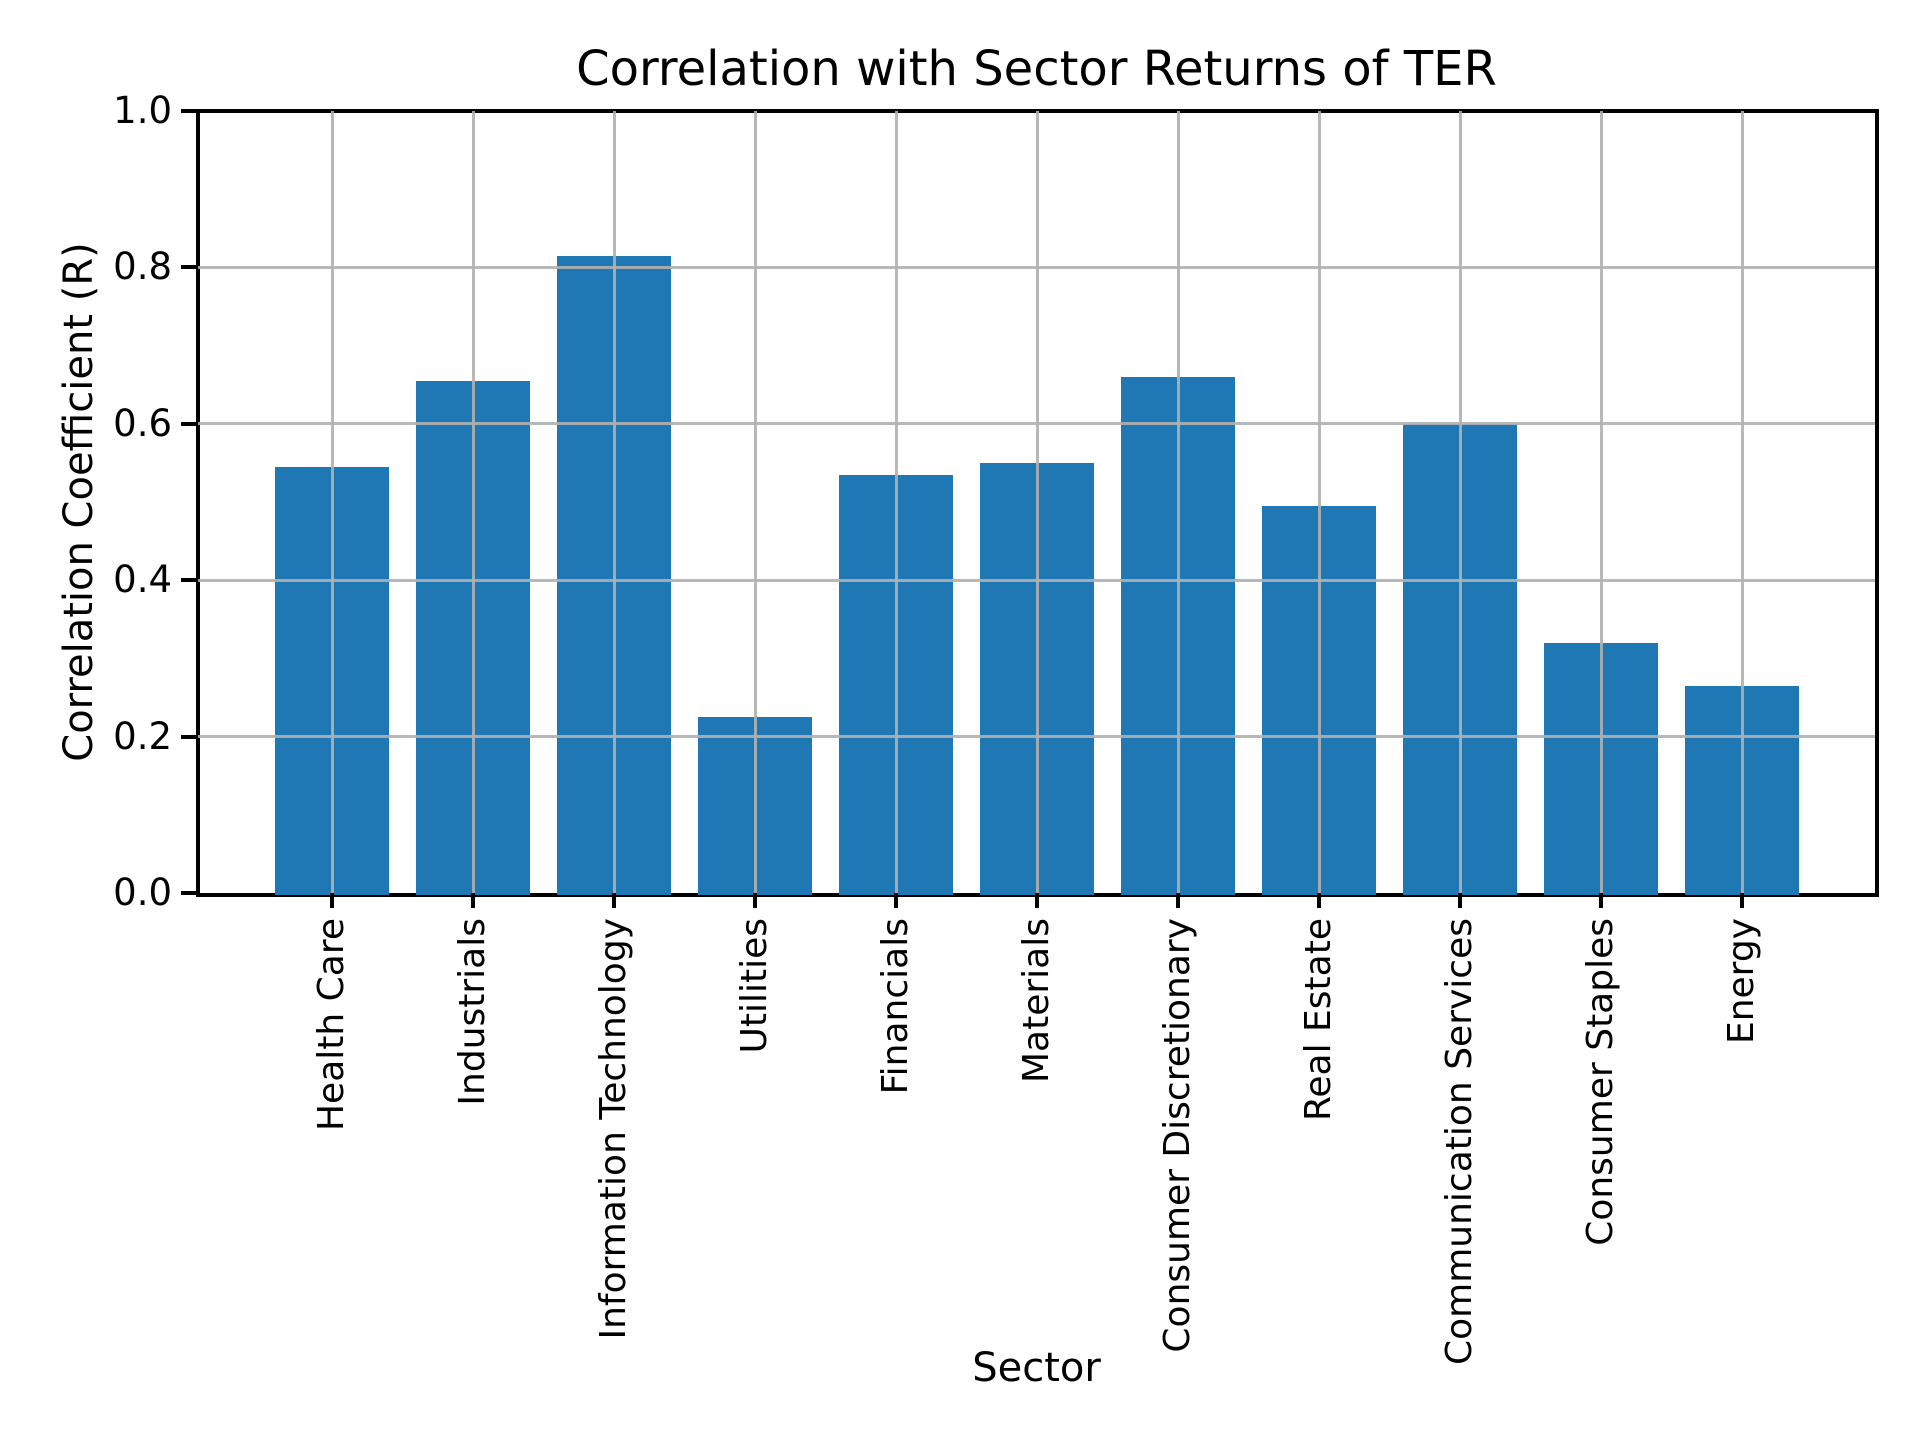 This screenshot has height=1440, width=1920. What do you see at coordinates (142, 579) in the screenshot?
I see `y-tick-label: 0.4` at bounding box center [142, 579].